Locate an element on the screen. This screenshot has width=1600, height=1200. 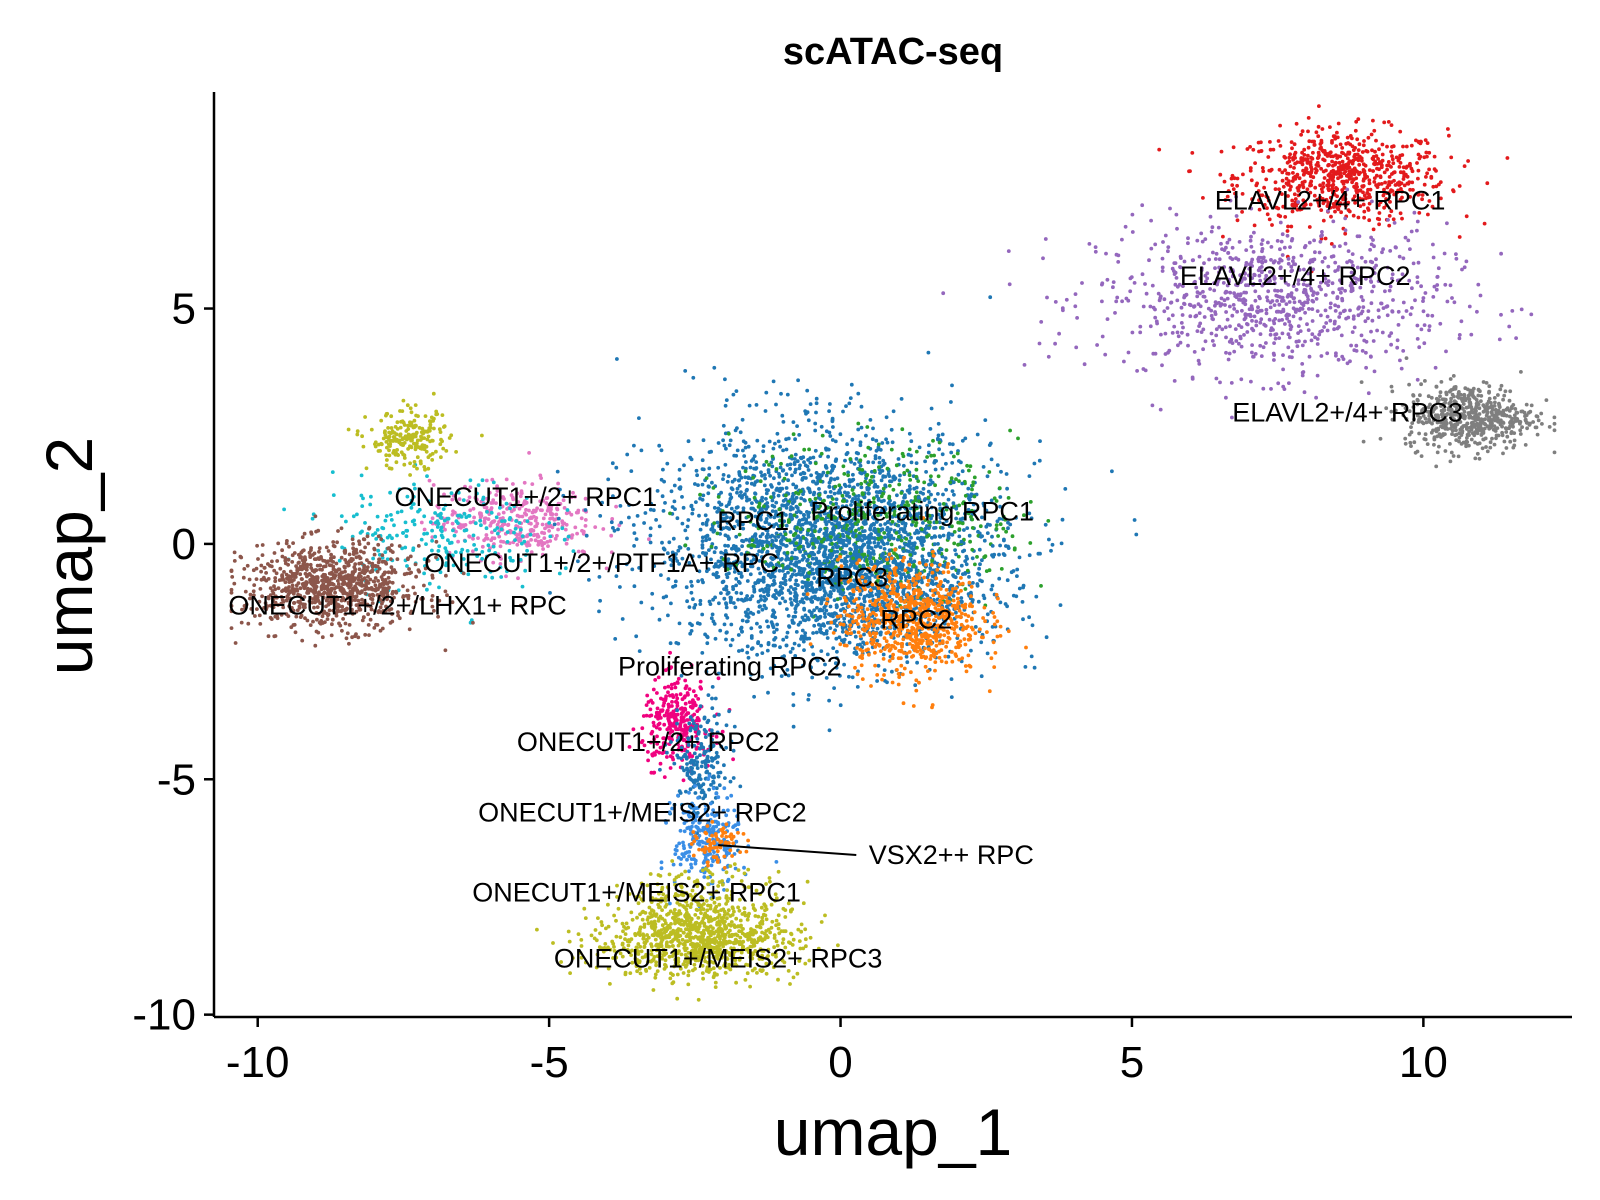
chart-title: scATAC-seq is located at coordinates (893, 52).